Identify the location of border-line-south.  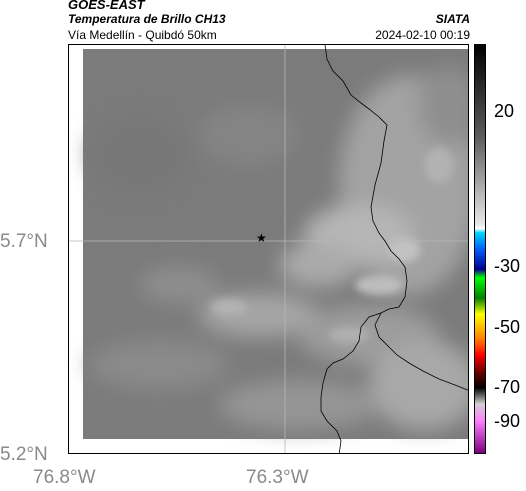
(351, 382).